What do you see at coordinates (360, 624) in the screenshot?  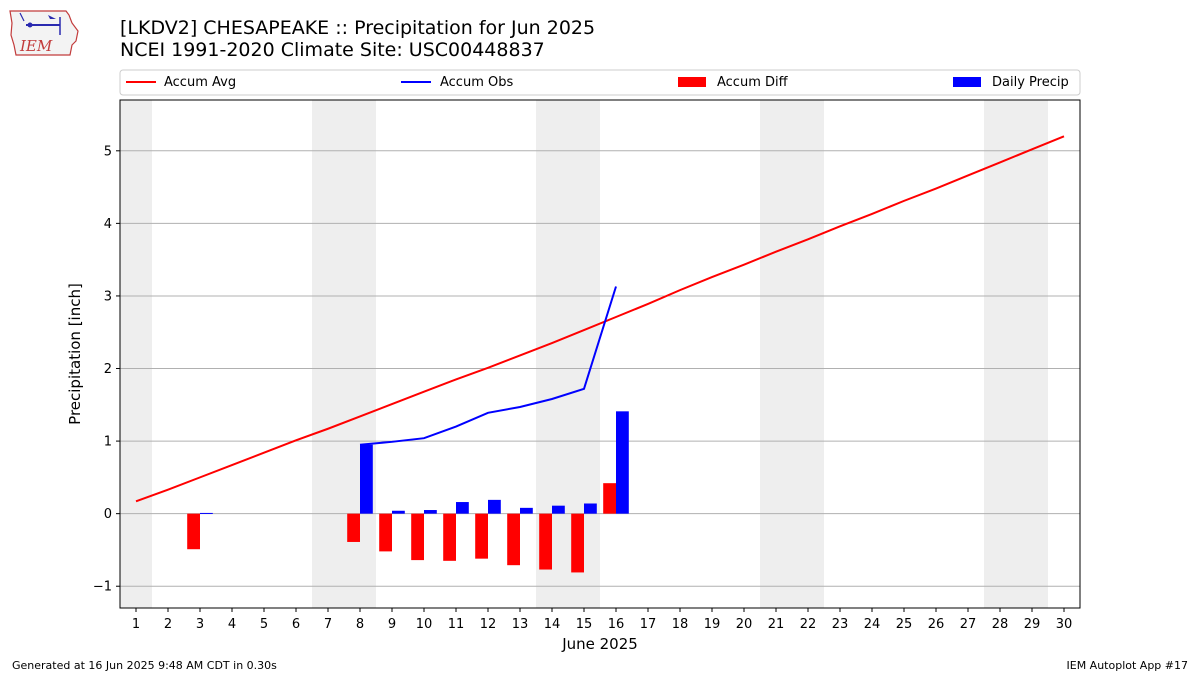 I see `x-tick-label: 8` at bounding box center [360, 624].